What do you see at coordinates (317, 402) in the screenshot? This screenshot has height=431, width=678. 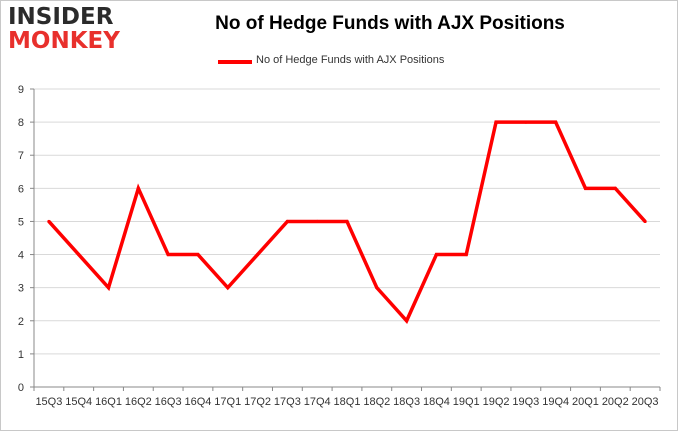 I see `x-tick-label: 17Q4` at bounding box center [317, 402].